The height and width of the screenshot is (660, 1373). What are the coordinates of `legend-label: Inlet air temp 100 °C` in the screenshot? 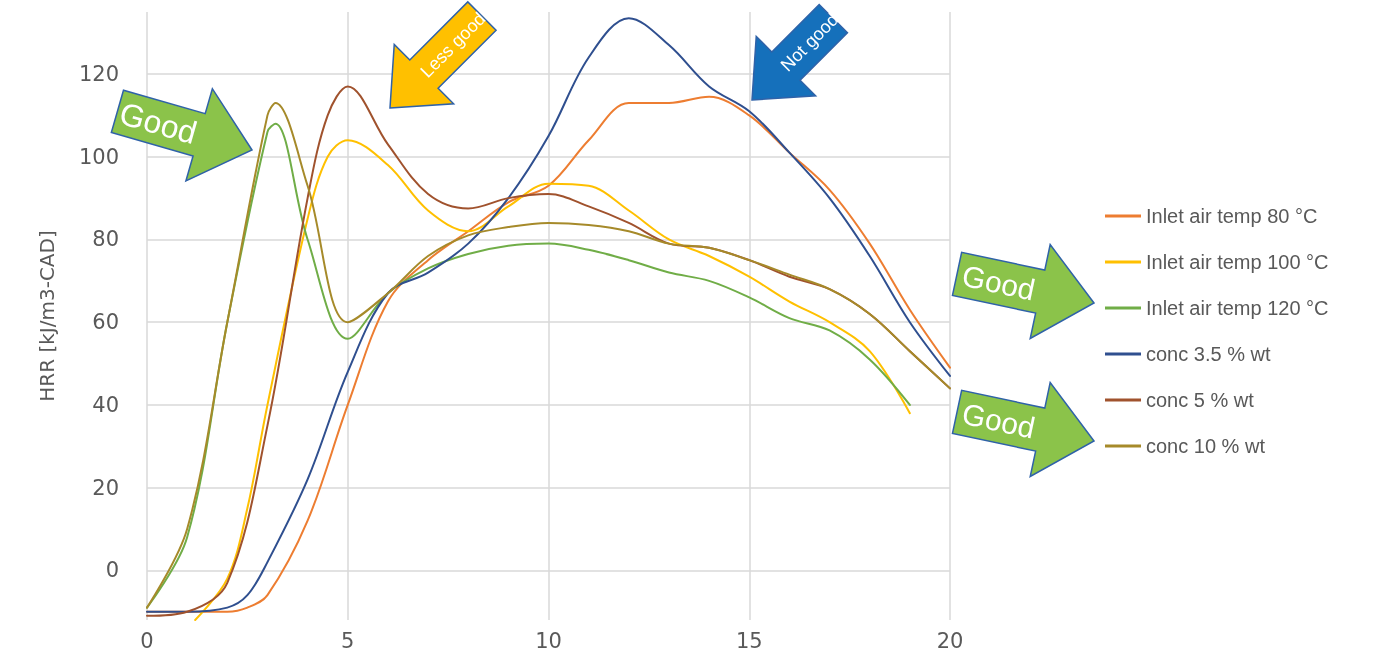 It's located at (1237, 262).